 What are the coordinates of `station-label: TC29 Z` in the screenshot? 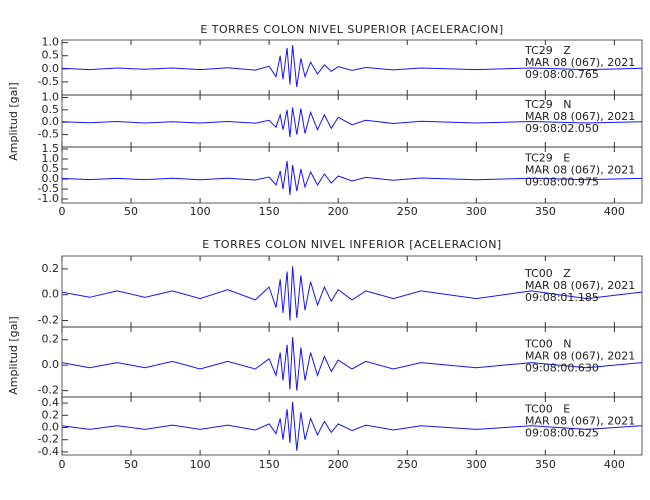 It's located at (547, 50).